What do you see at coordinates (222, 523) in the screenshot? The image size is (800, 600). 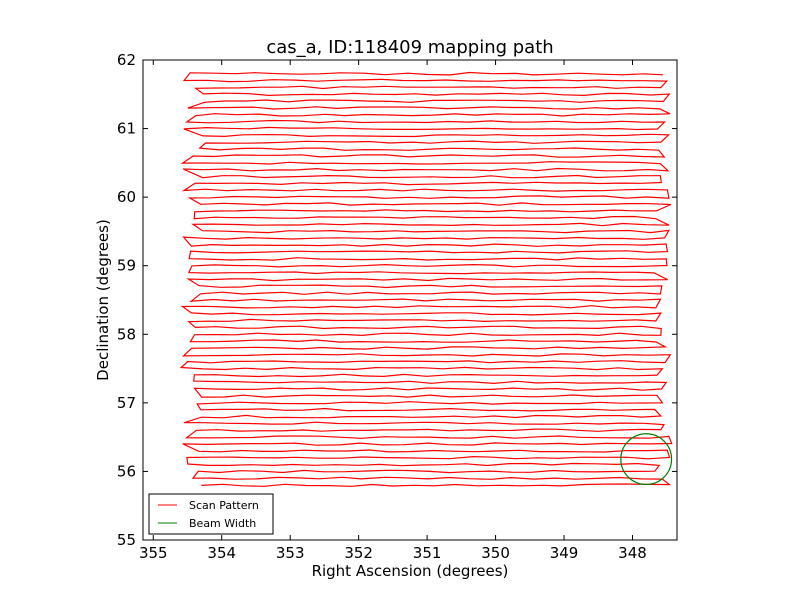 I see `legend-label-beam-width: Beam Width` at bounding box center [222, 523].